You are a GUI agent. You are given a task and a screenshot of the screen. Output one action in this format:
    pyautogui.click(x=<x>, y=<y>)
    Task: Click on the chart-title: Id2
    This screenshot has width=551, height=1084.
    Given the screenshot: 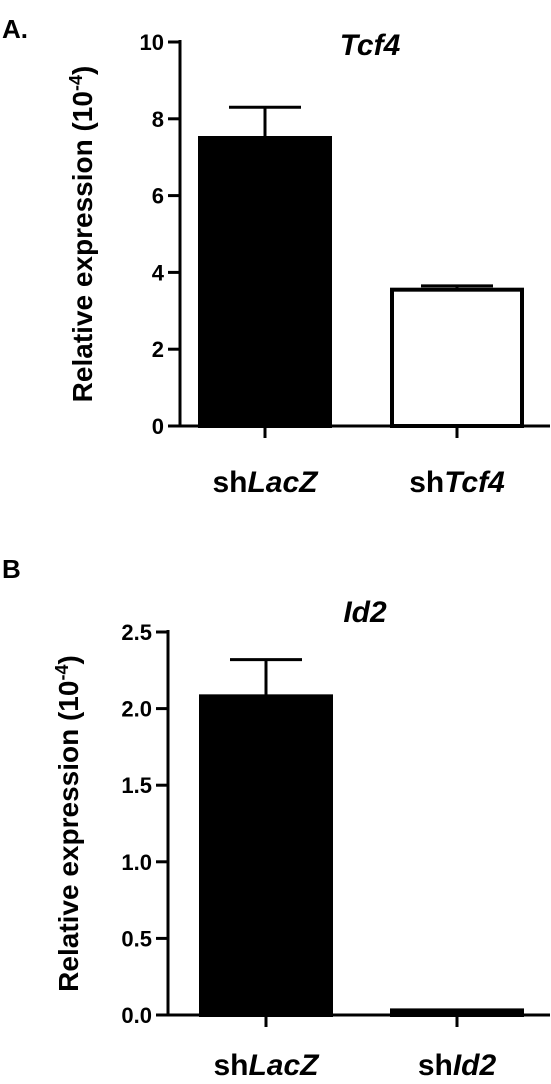 What is the action you would take?
    pyautogui.click(x=365, y=612)
    